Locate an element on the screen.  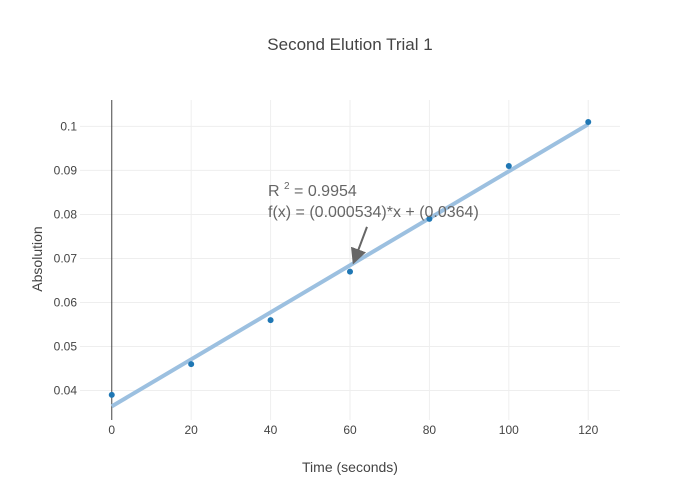
fit-equation-label: f(x) = (0.000534)*x + (0.0364) is located at coordinates (373, 212).